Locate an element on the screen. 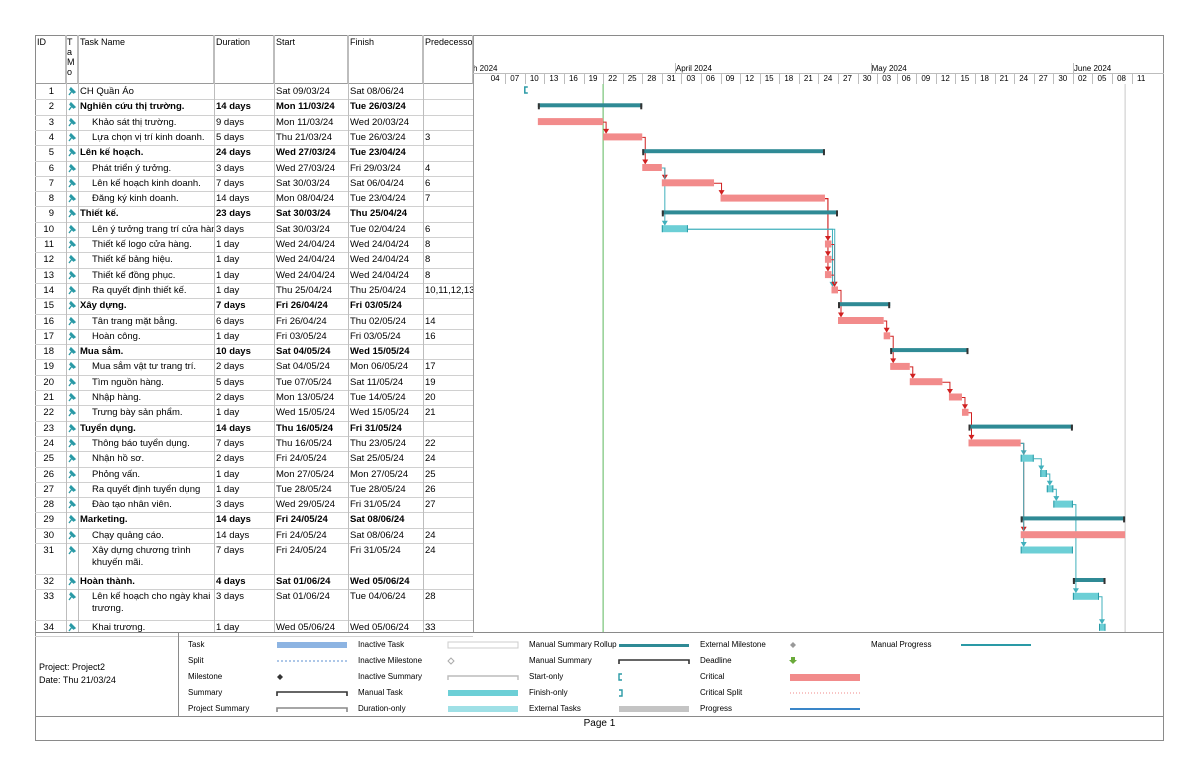  task-name: Thông báo tuyển dụng. is located at coordinates (141, 443).